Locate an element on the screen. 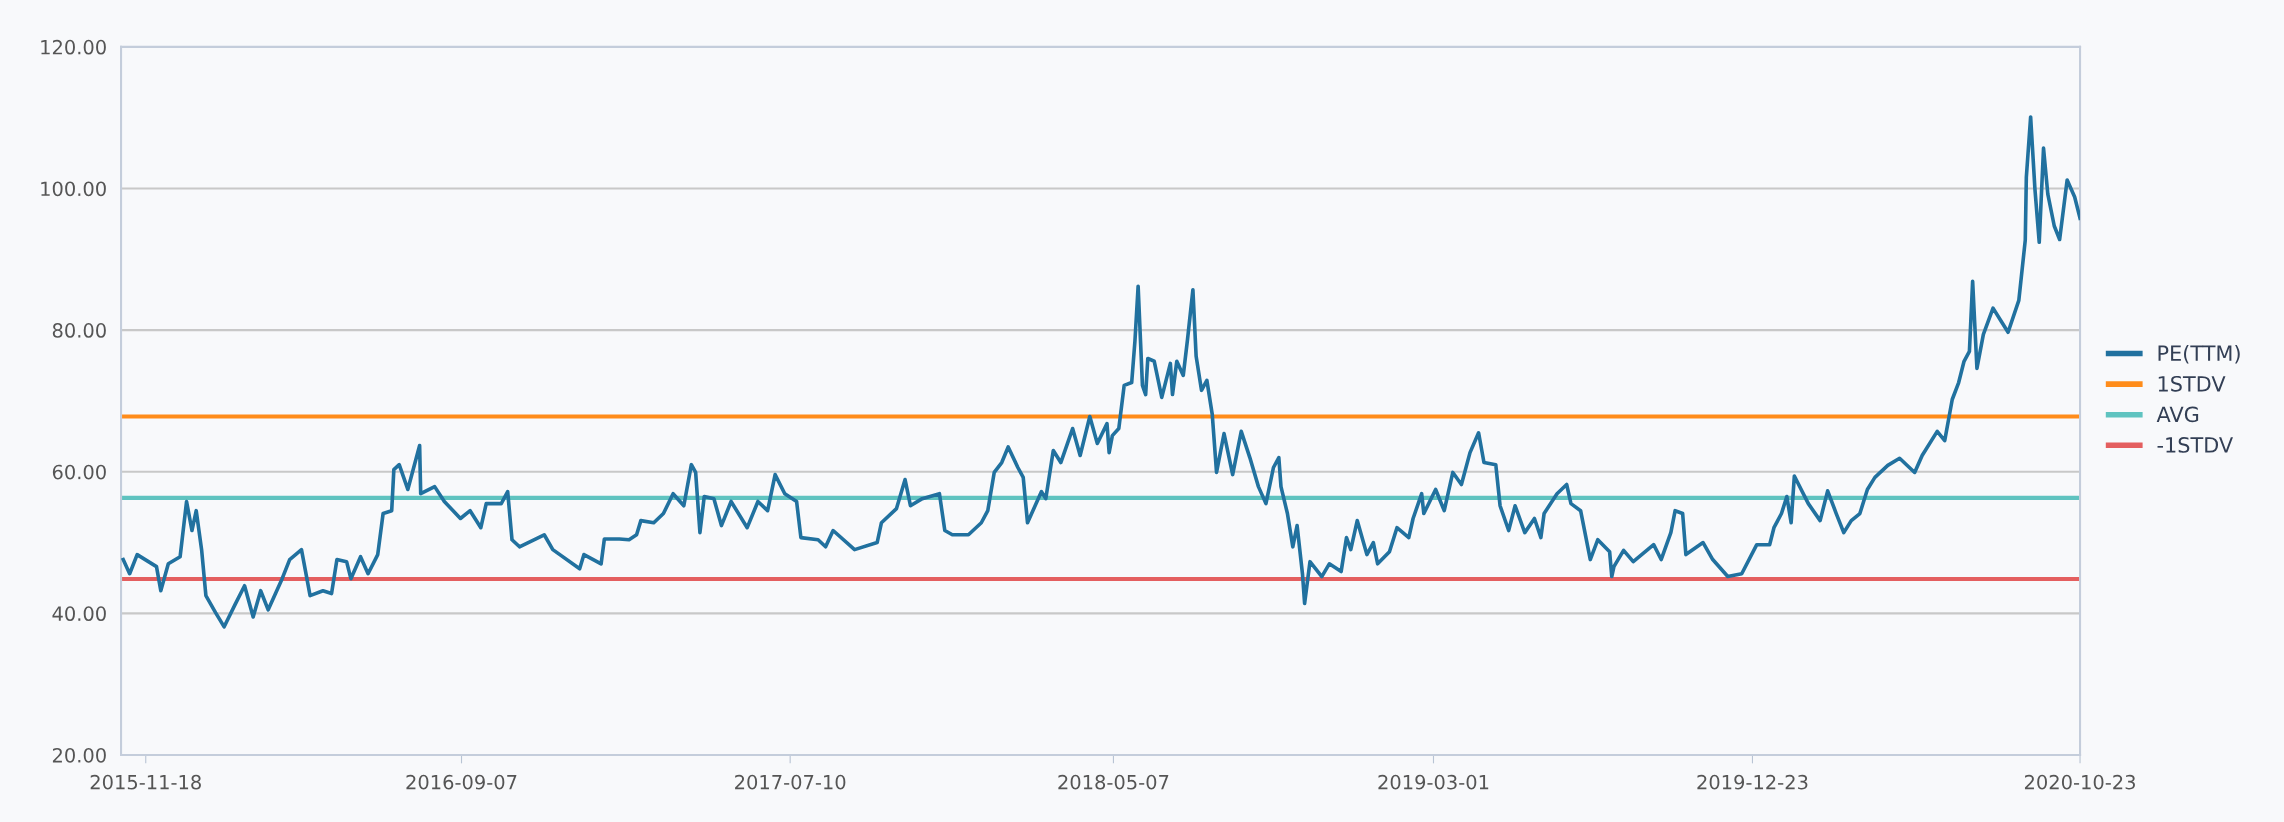 This screenshot has height=822, width=2284. x-tick-label: 2016-09-07 is located at coordinates (461, 782).